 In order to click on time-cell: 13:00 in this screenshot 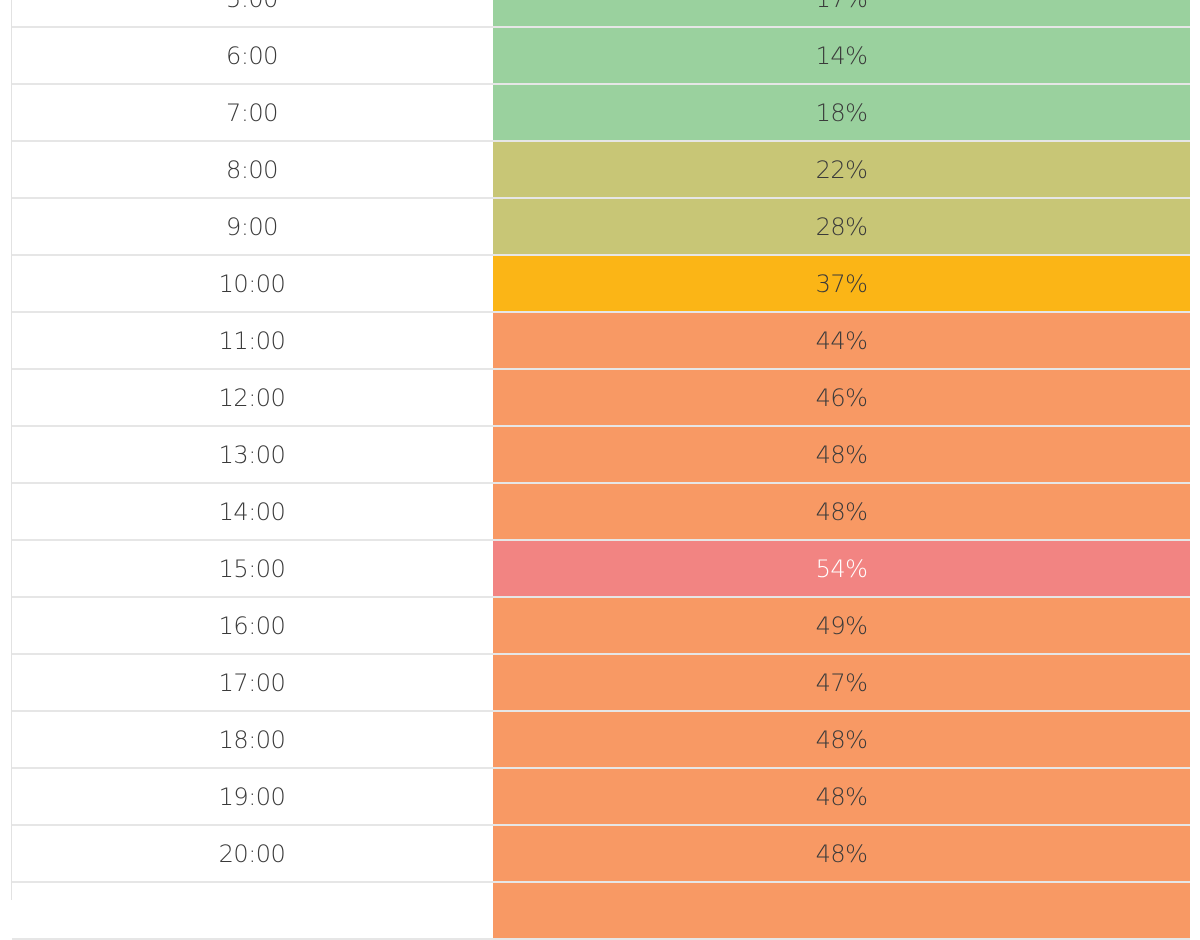, I will do `click(252, 454)`.